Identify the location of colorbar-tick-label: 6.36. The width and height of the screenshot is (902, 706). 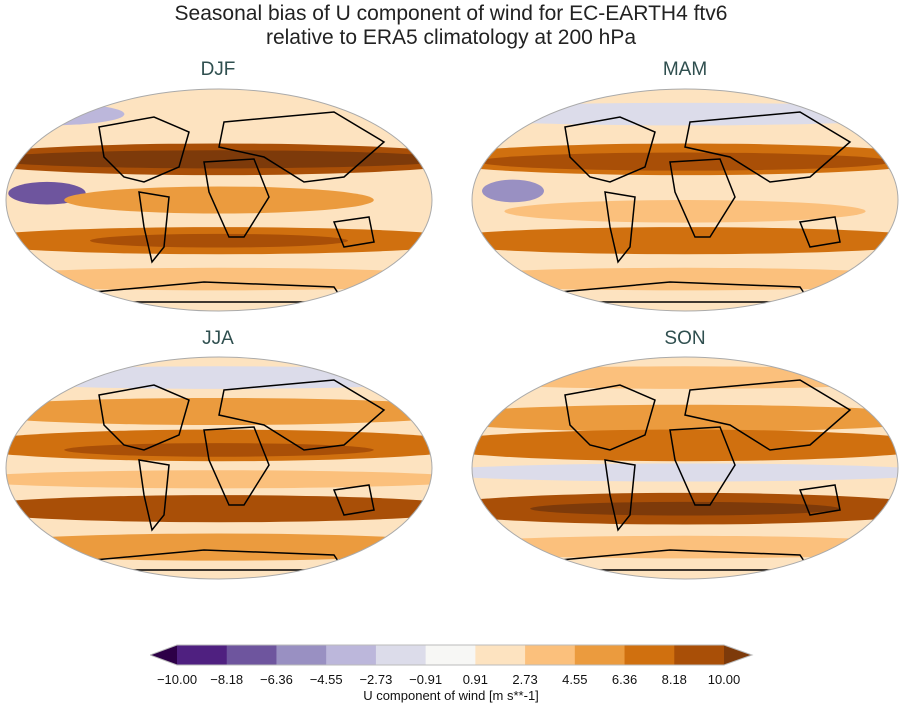
(624, 679).